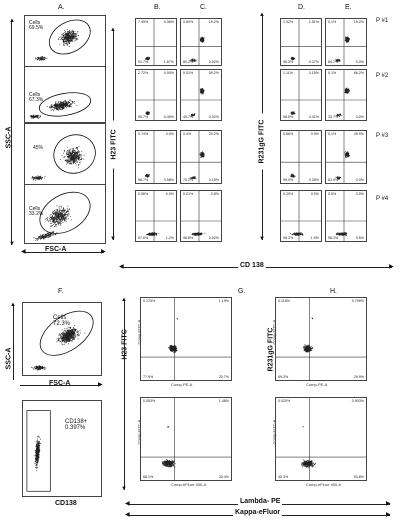  Describe the element at coordinates (103, 252) in the screenshot. I see `fsc-arrow-right: ▶` at that location.